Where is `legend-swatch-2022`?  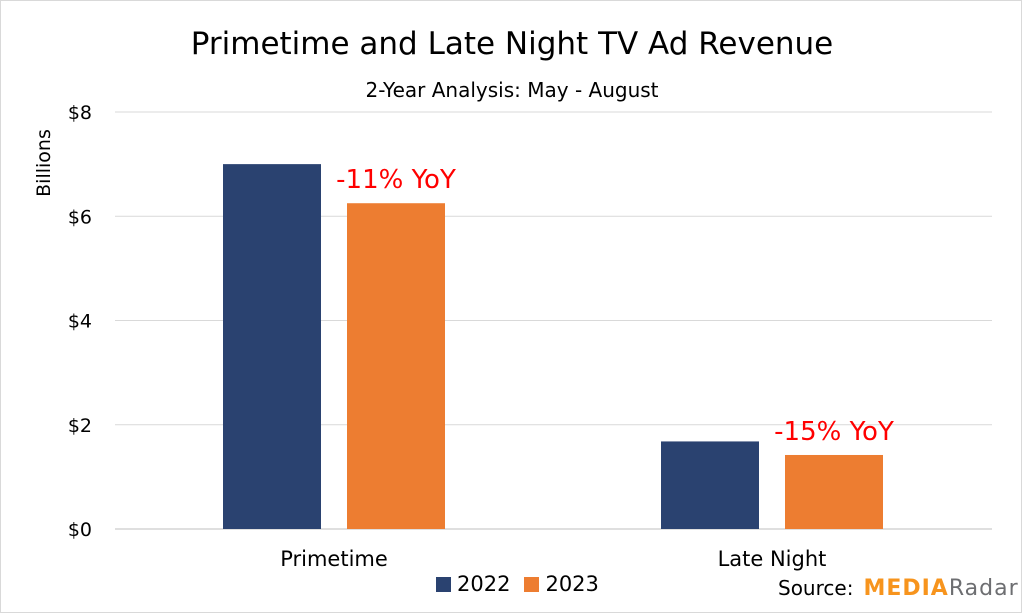
legend-swatch-2022 is located at coordinates (443, 584).